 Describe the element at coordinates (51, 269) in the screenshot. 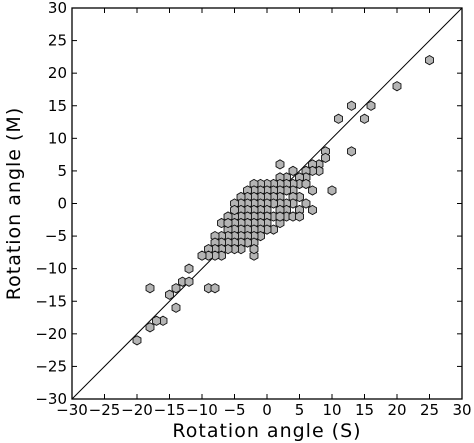

I see `y-tick-label: −10` at that location.